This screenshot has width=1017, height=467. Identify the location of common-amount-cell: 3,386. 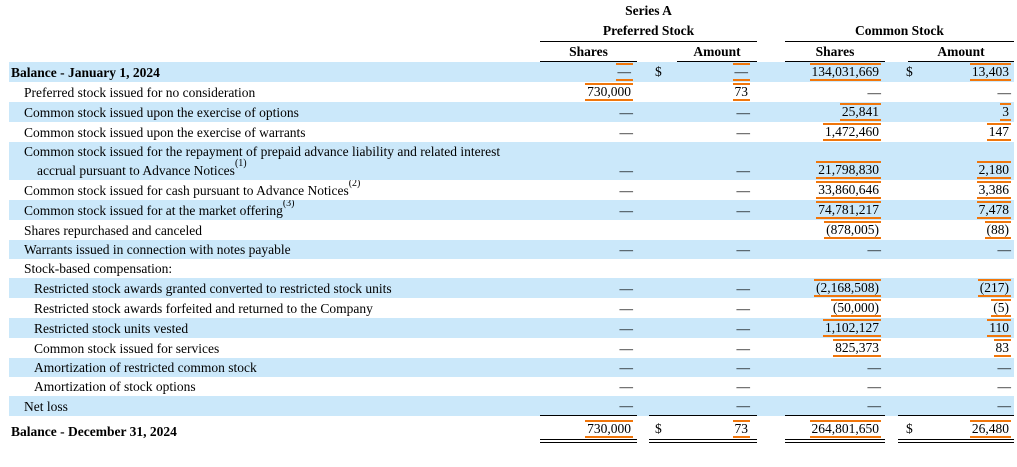
(956, 190).